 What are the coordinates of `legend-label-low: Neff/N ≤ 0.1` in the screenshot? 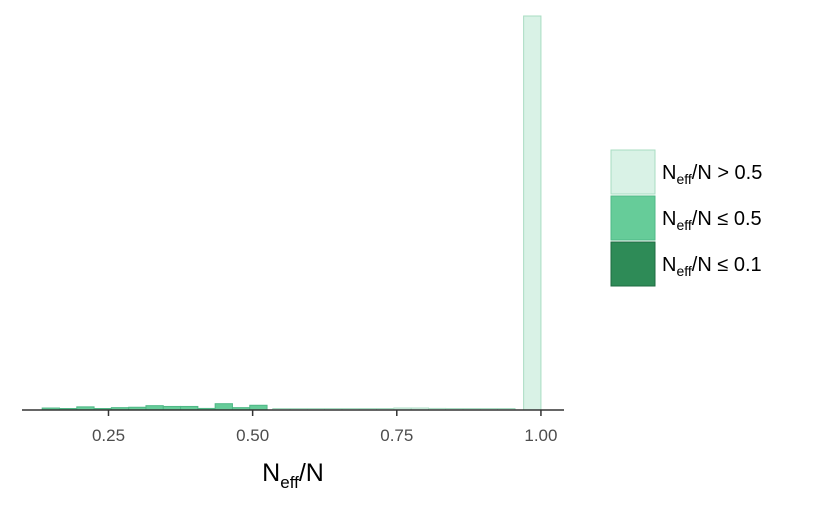 It's located at (712, 266).